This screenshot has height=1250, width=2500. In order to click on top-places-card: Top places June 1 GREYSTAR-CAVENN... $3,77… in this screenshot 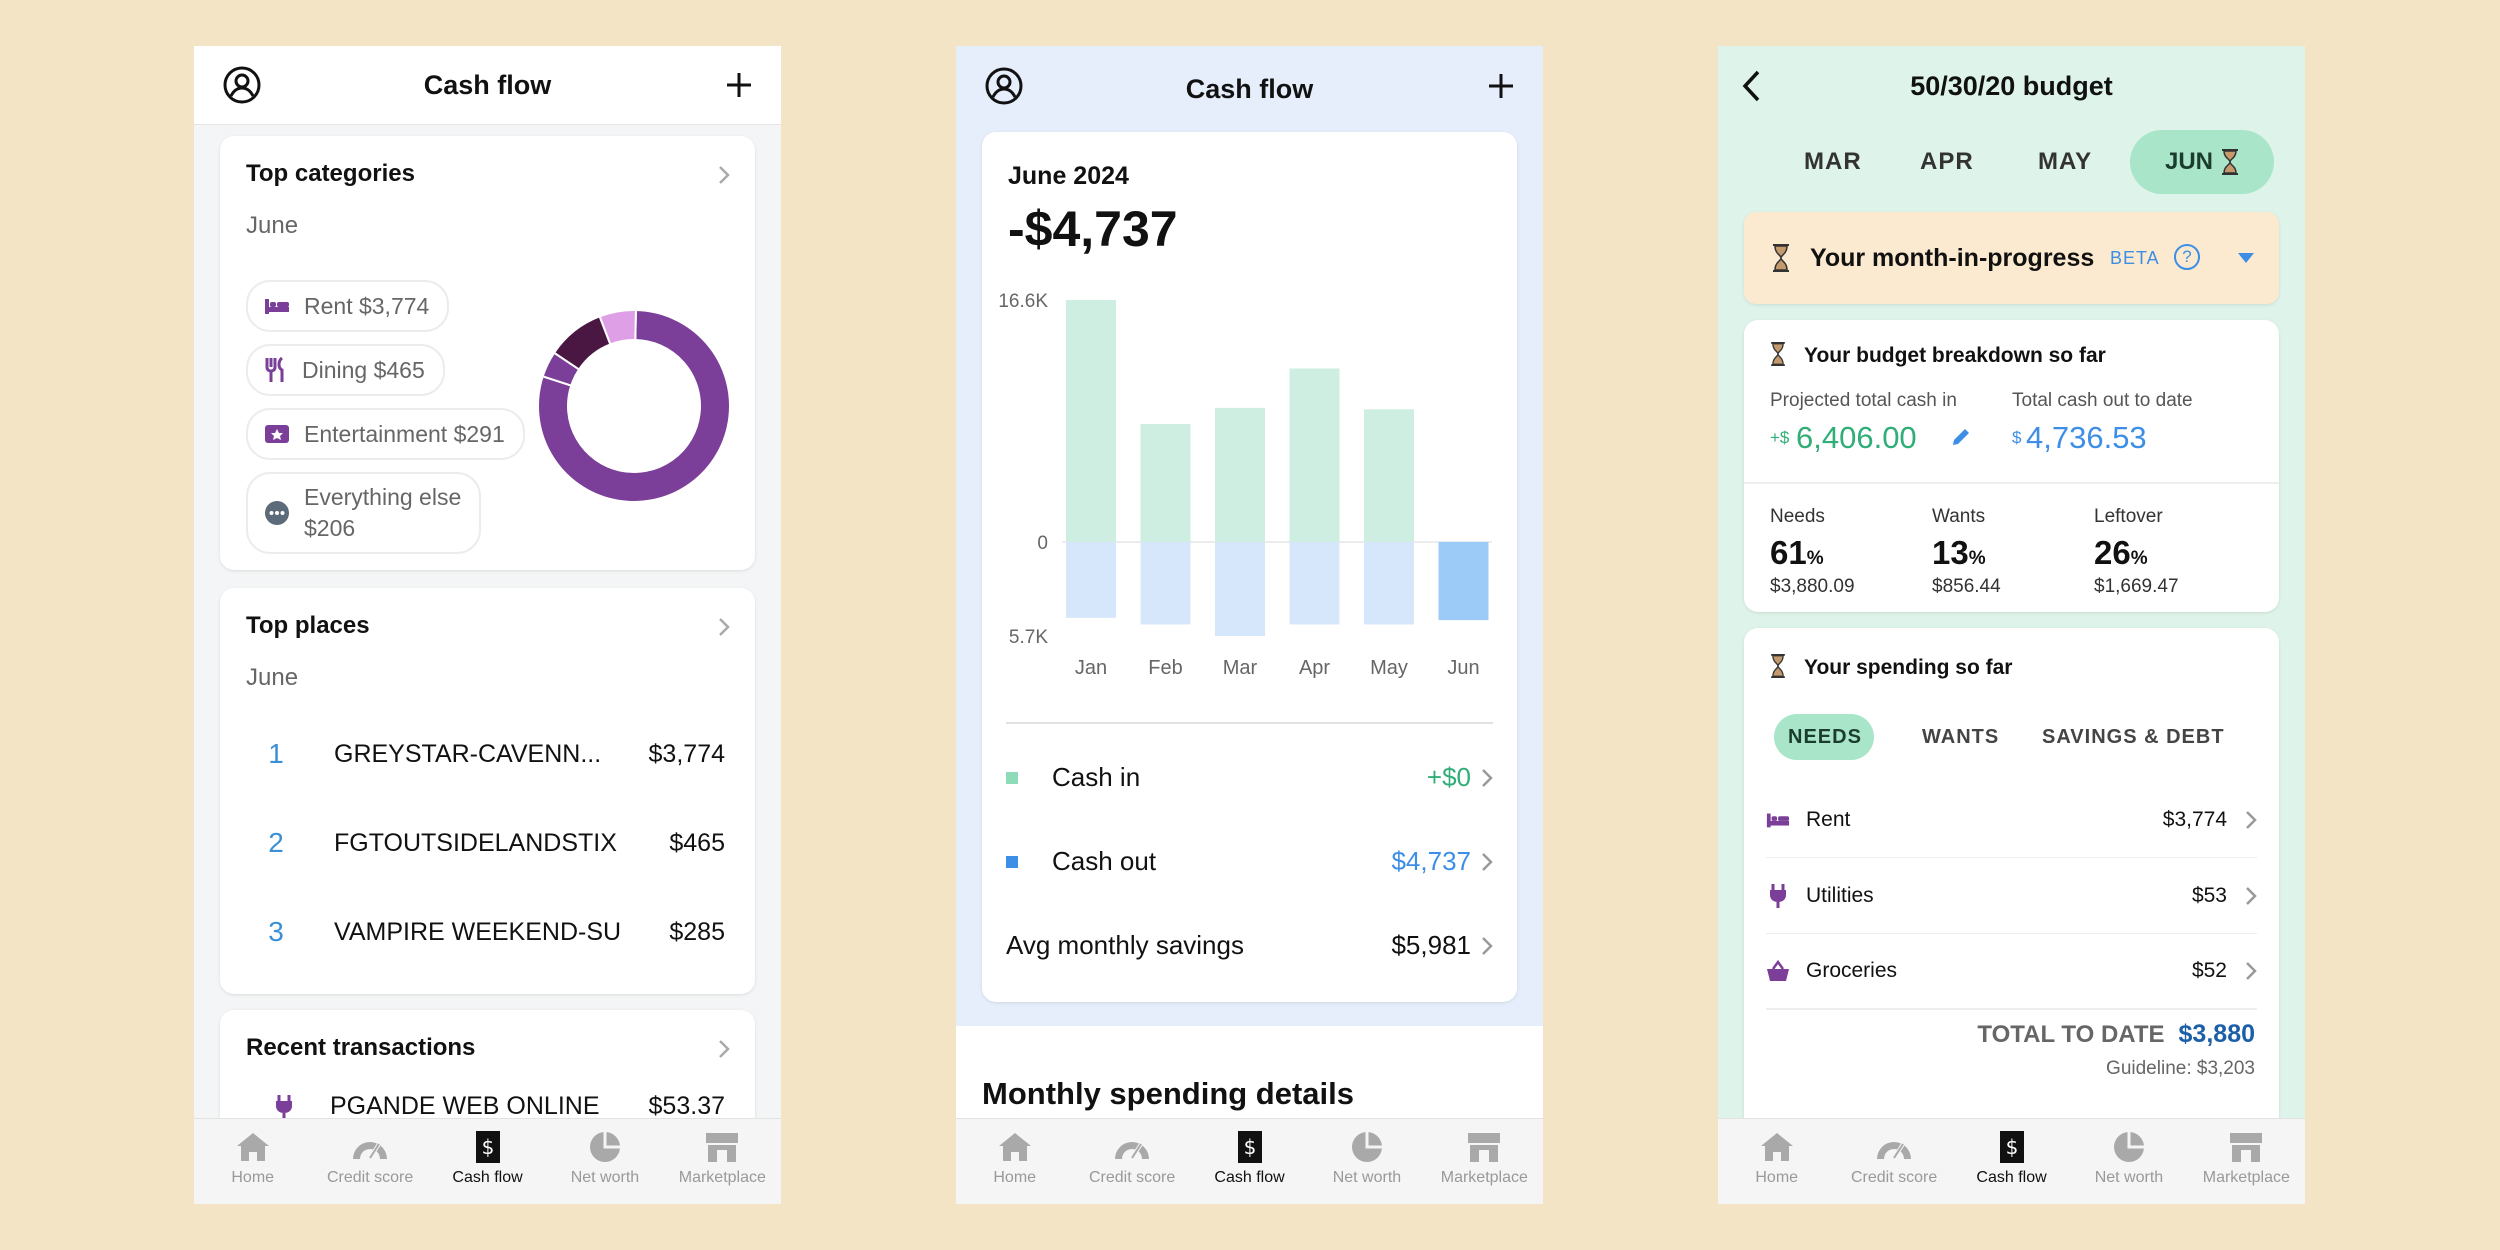, I will do `click(487, 791)`.